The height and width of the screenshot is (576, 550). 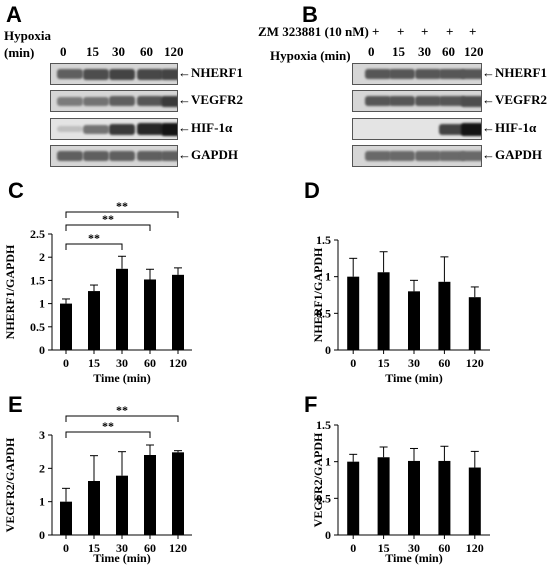 I want to click on y-tick-label-c-2: 1, so click(x=42, y=304).